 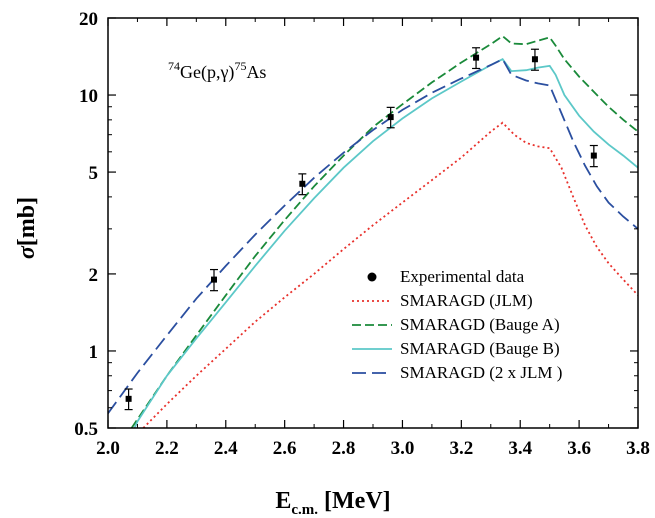 What do you see at coordinates (108, 448) in the screenshot?
I see `x-tick-label: 2.0` at bounding box center [108, 448].